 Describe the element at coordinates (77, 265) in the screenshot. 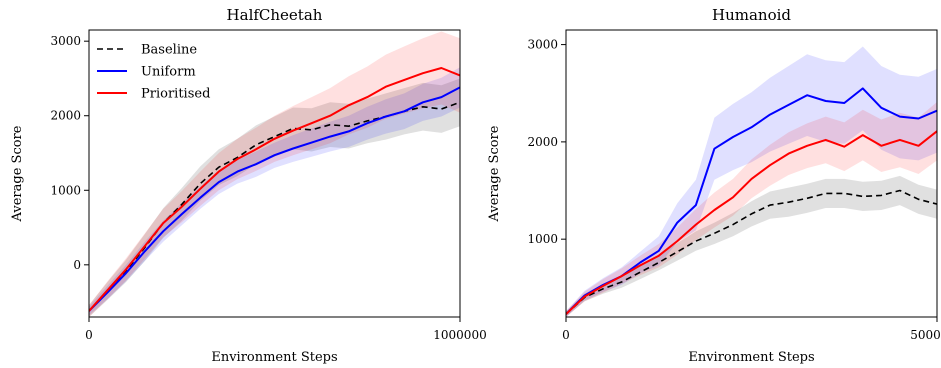

I see `y-tick-label: 0` at that location.